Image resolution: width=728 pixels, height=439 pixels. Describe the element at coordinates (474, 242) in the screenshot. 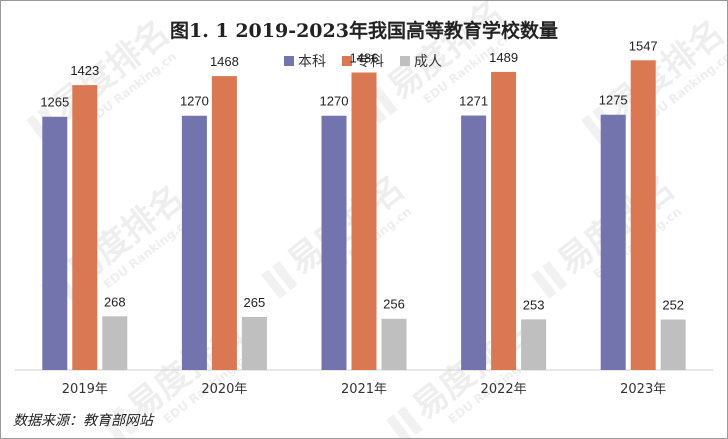

I see `bar-本科-2022年` at that location.